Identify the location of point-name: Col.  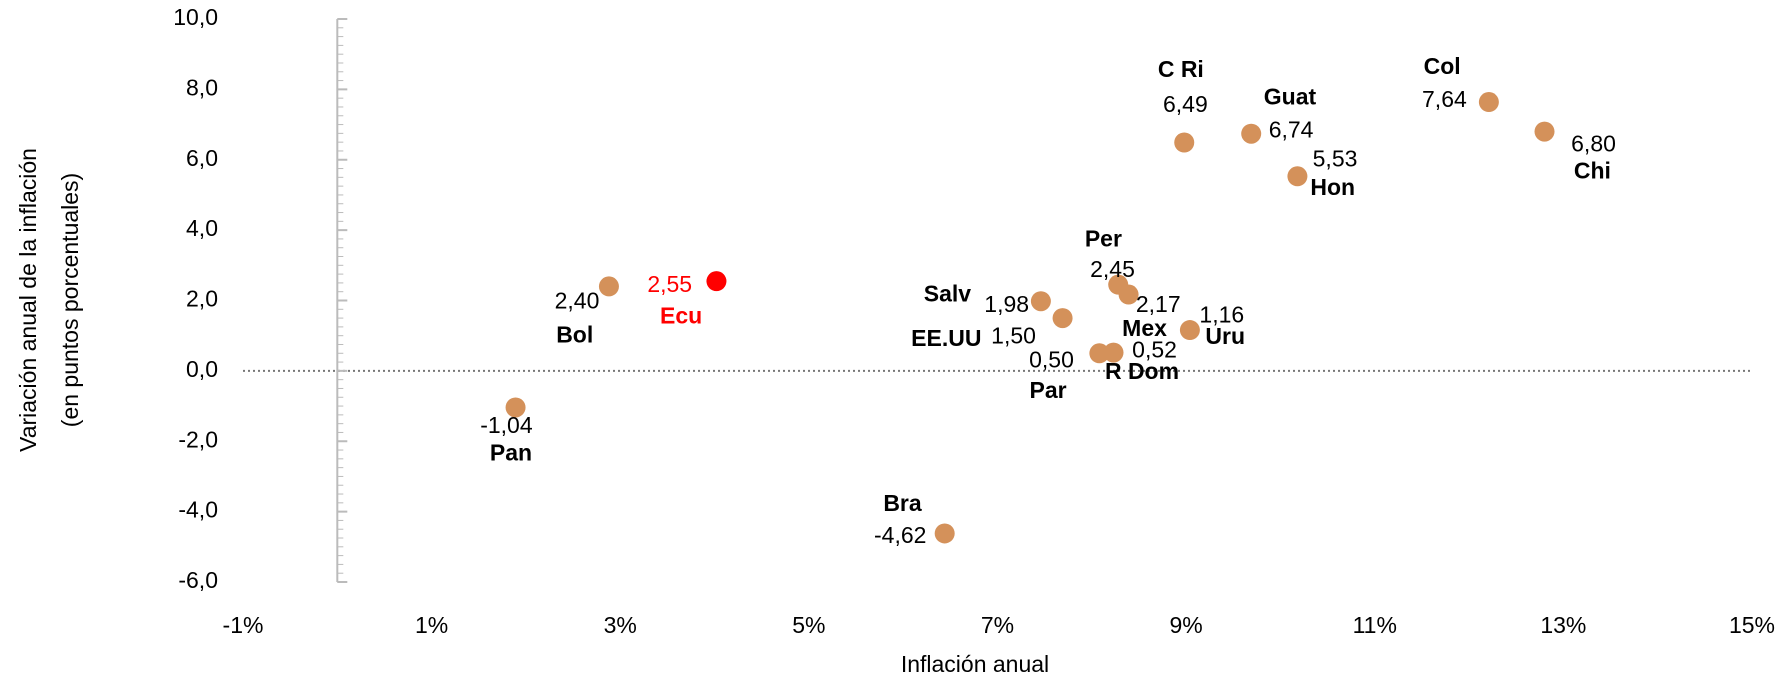
(1442, 66).